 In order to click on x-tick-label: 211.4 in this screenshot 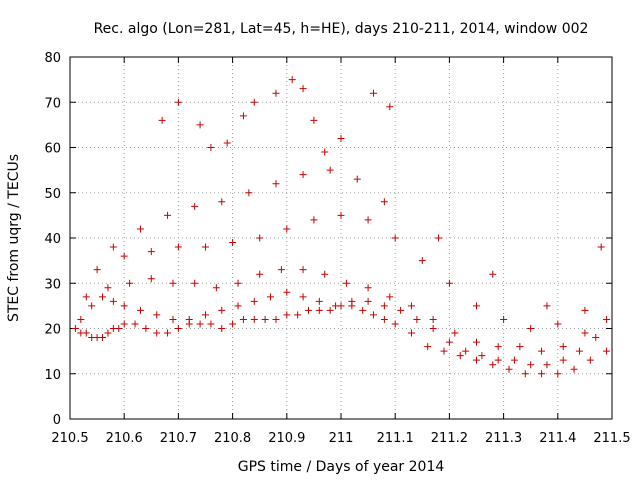, I will do `click(557, 438)`.